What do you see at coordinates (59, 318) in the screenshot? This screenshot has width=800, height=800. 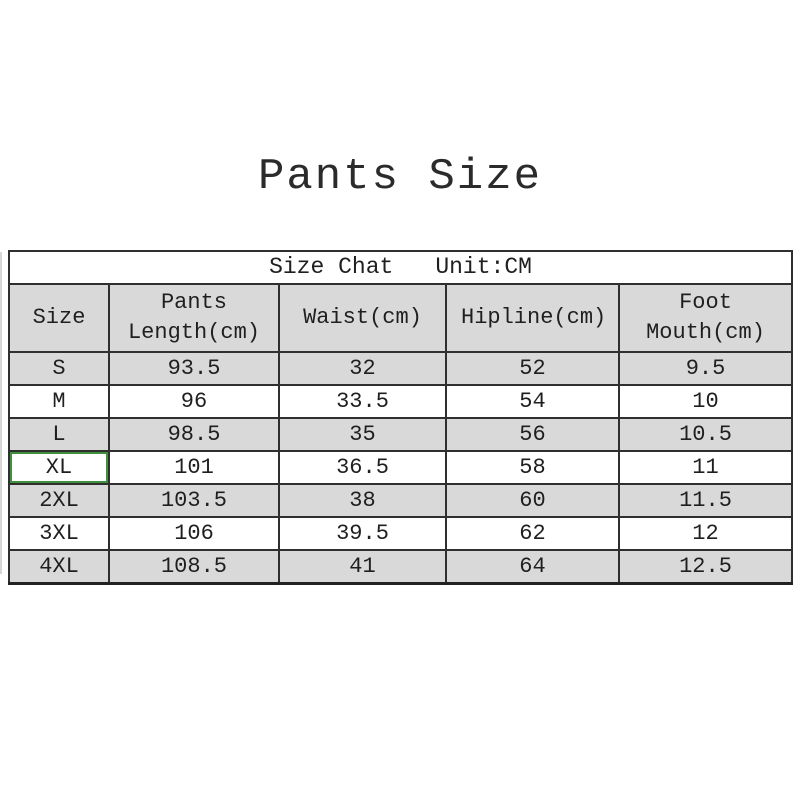 I see `column-header-size: Size` at bounding box center [59, 318].